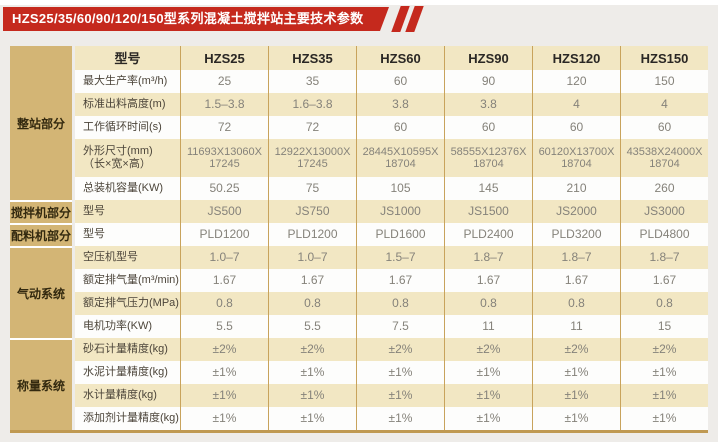 The width and height of the screenshot is (718, 442). Describe the element at coordinates (391, 257) in the screenshot. I see `table-row: 空压机型号 1.0–7 1.0–7 1.5–7 1.8–7 1.8–7 1.8–7` at that location.